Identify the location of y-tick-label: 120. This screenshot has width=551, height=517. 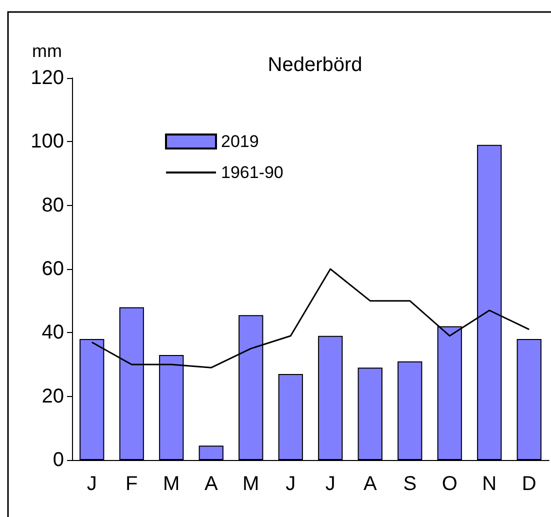
(47, 78).